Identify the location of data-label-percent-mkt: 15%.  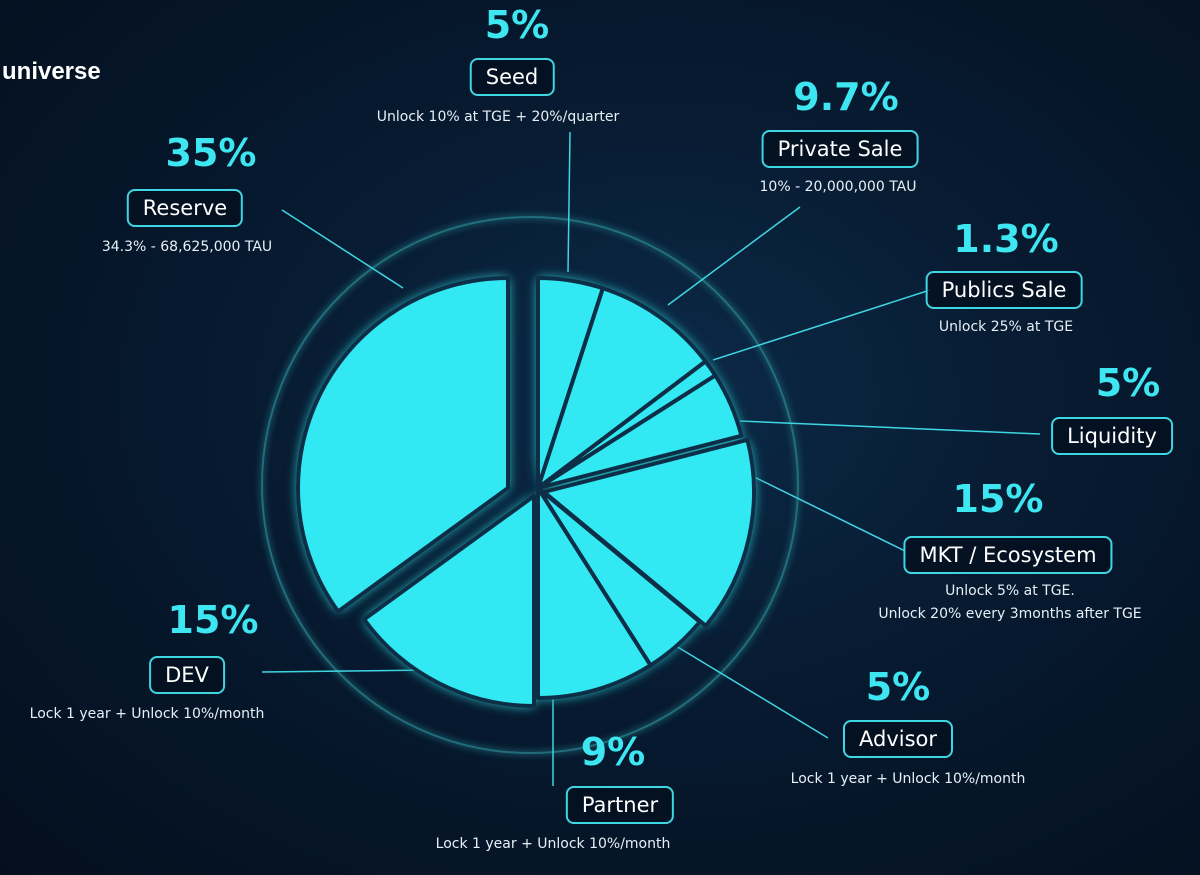
(998, 499).